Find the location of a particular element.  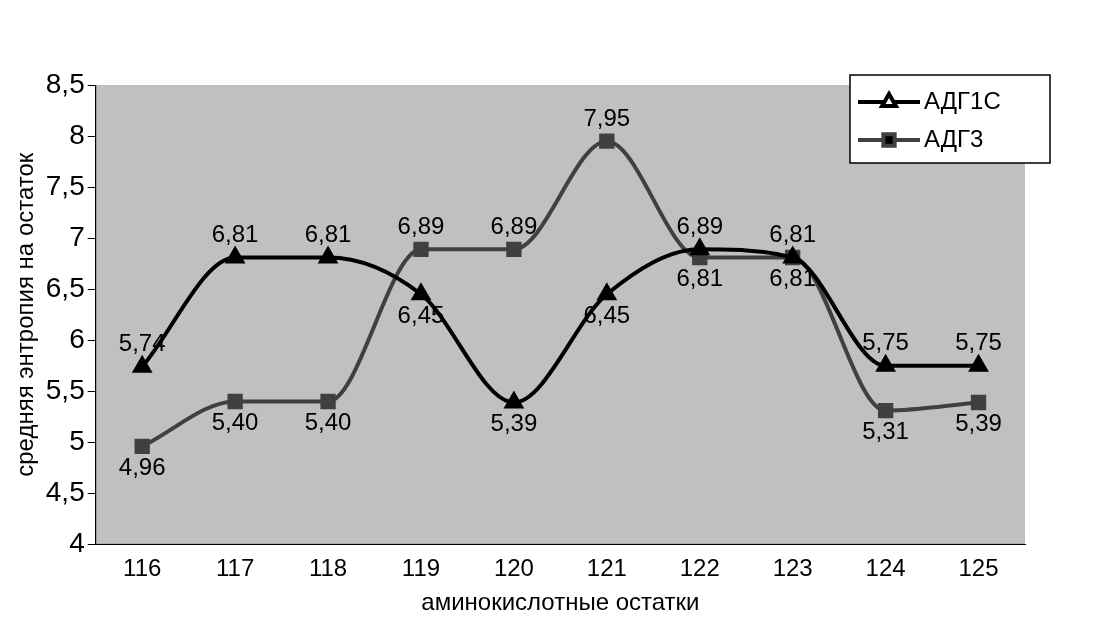

y-tick-label: 8,5 is located at coordinates (65, 83).